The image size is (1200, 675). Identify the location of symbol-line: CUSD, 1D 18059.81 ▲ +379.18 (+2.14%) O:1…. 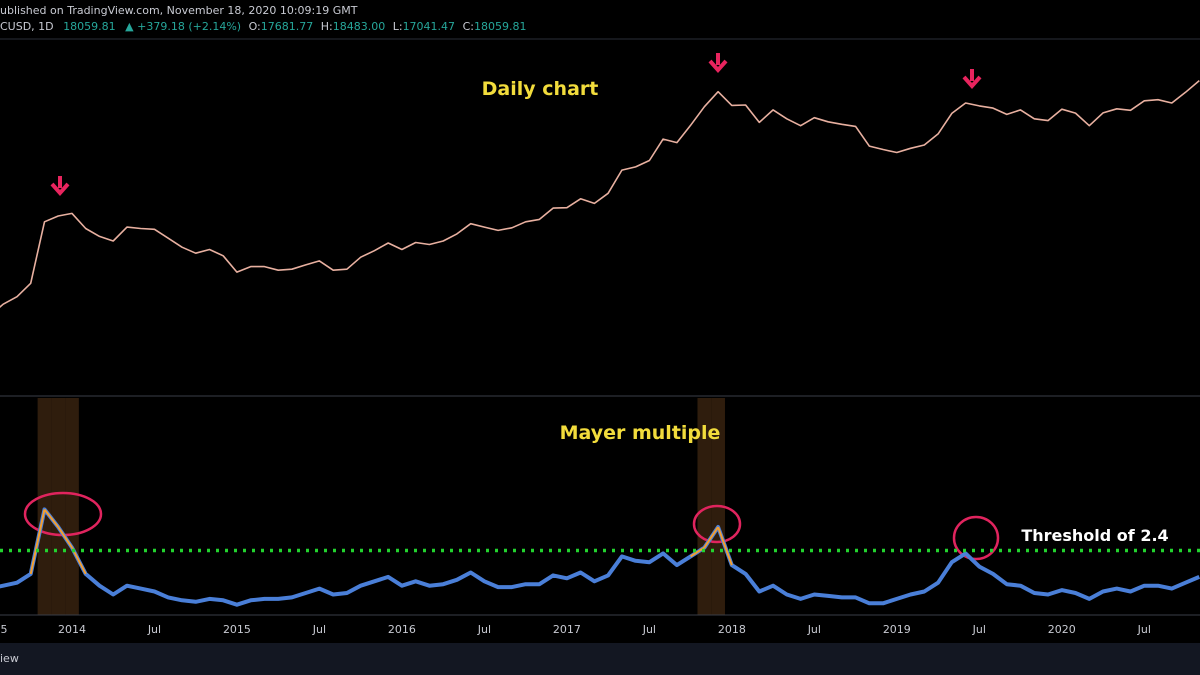
(263, 26).